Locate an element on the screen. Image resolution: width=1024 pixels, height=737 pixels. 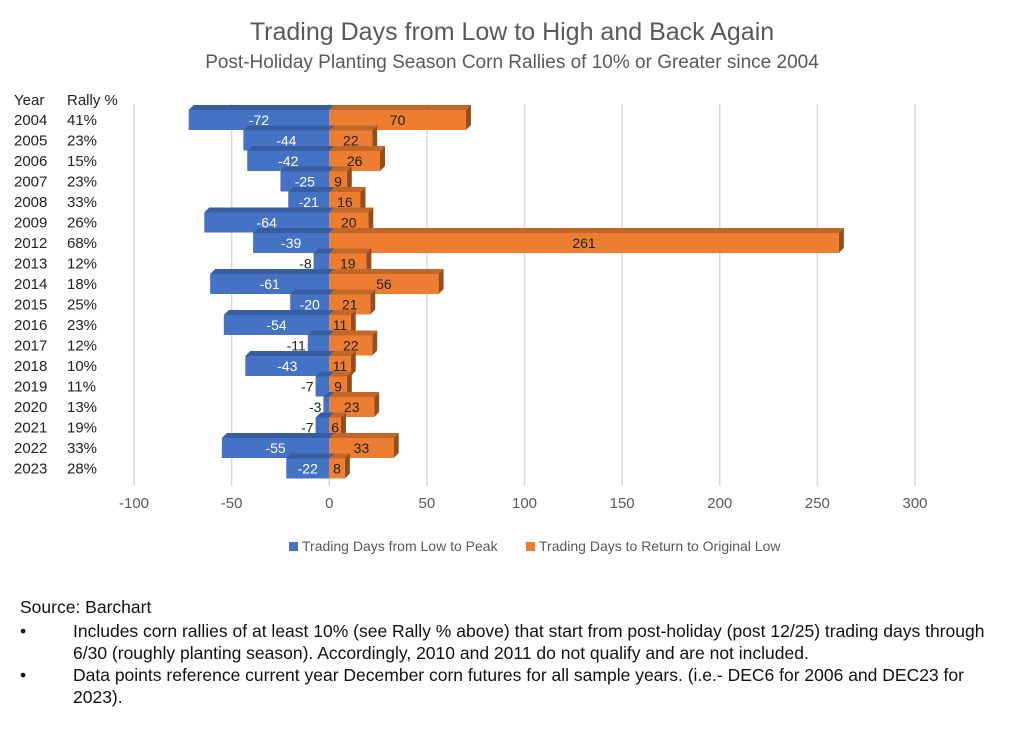
data-label-return-to-low: 26 is located at coordinates (355, 161).